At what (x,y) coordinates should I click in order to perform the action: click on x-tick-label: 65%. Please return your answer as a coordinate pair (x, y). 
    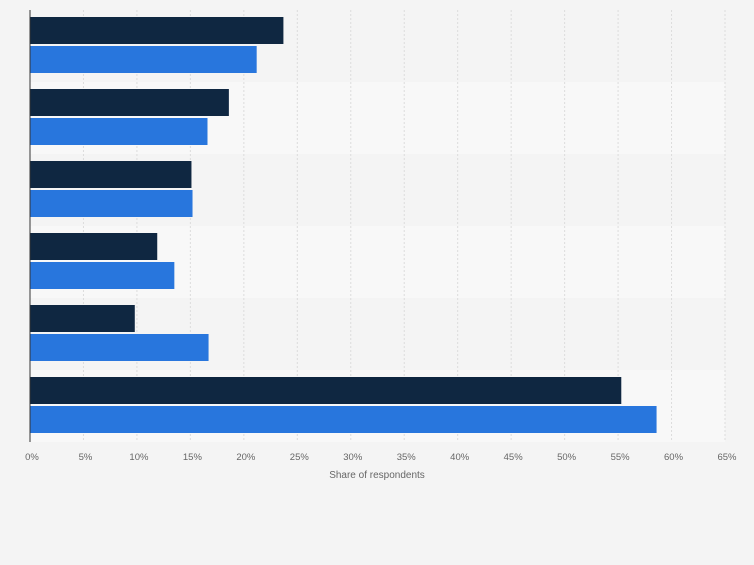
    Looking at the image, I should click on (727, 457).